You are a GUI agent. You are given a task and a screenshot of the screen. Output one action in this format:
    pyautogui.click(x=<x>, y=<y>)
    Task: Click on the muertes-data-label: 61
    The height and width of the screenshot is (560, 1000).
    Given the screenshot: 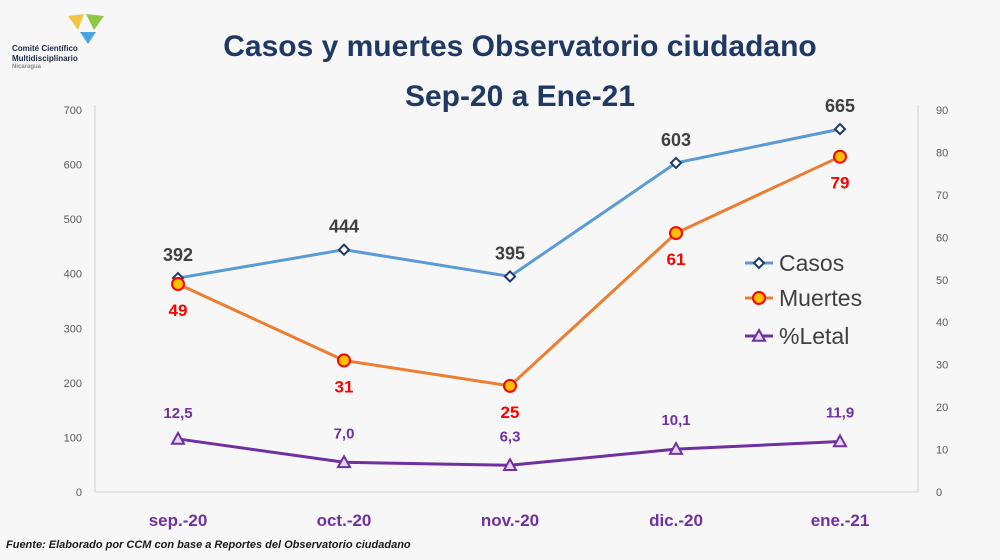 What is the action you would take?
    pyautogui.click(x=676, y=259)
    